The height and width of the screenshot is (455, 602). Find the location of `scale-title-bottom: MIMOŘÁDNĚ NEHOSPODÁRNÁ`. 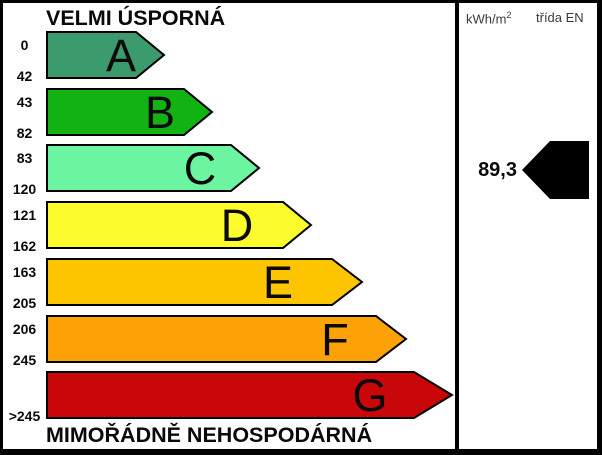

scale-title-bottom: MIMOŘÁDNĚ NEHOSPODÁRNÁ is located at coordinates (209, 435).